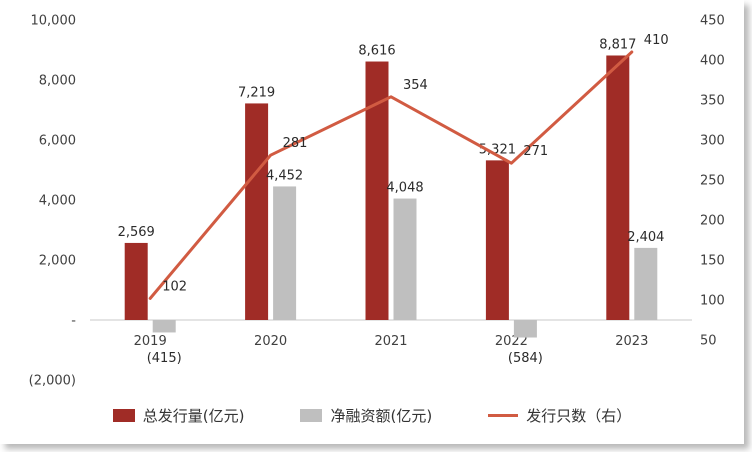 Image resolution: width=752 pixels, height=452 pixels. What do you see at coordinates (404, 188) in the screenshot?
I see `bar-value-label: 4,048` at bounding box center [404, 188].